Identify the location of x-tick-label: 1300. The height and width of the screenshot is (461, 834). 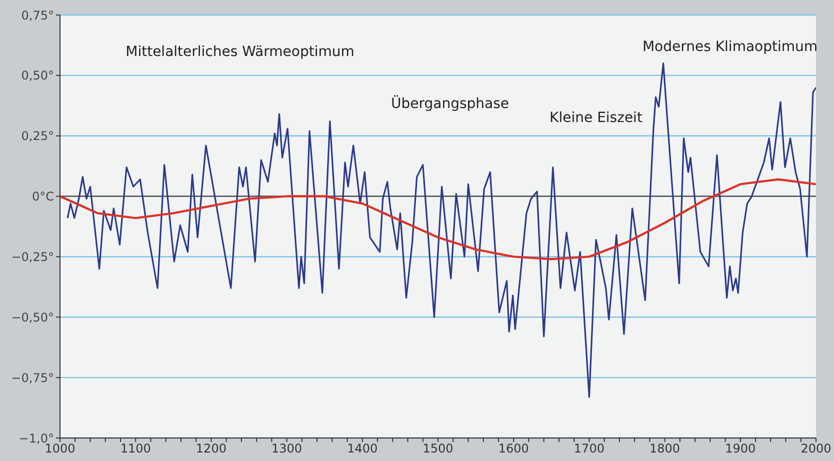
(287, 449).